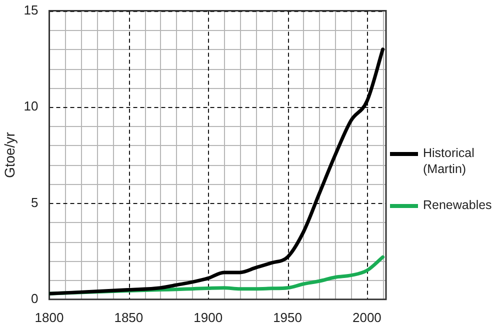 The height and width of the screenshot is (329, 499). What do you see at coordinates (31, 10) in the screenshot?
I see `y-tick-label: 15` at bounding box center [31, 10].